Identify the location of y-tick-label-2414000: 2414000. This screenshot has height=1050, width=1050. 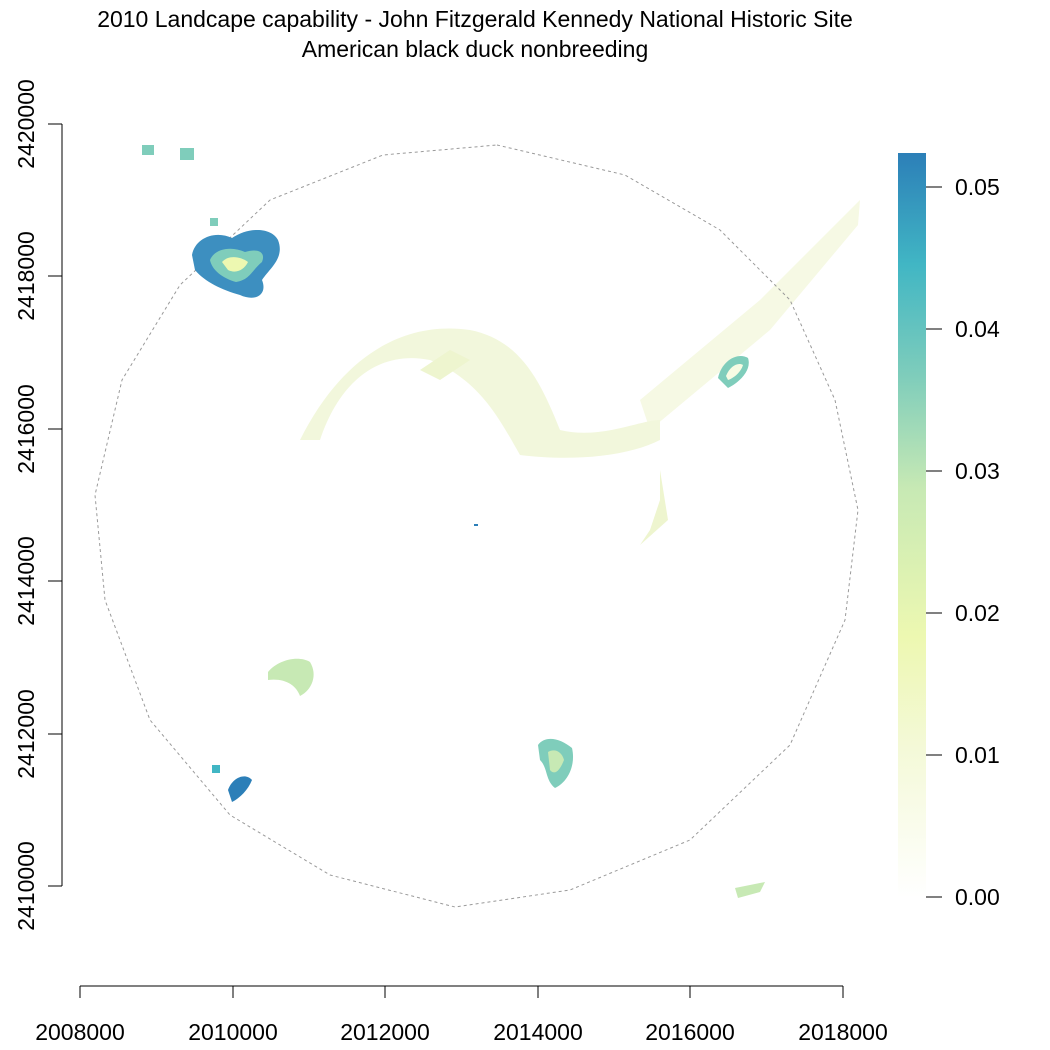
(26, 581).